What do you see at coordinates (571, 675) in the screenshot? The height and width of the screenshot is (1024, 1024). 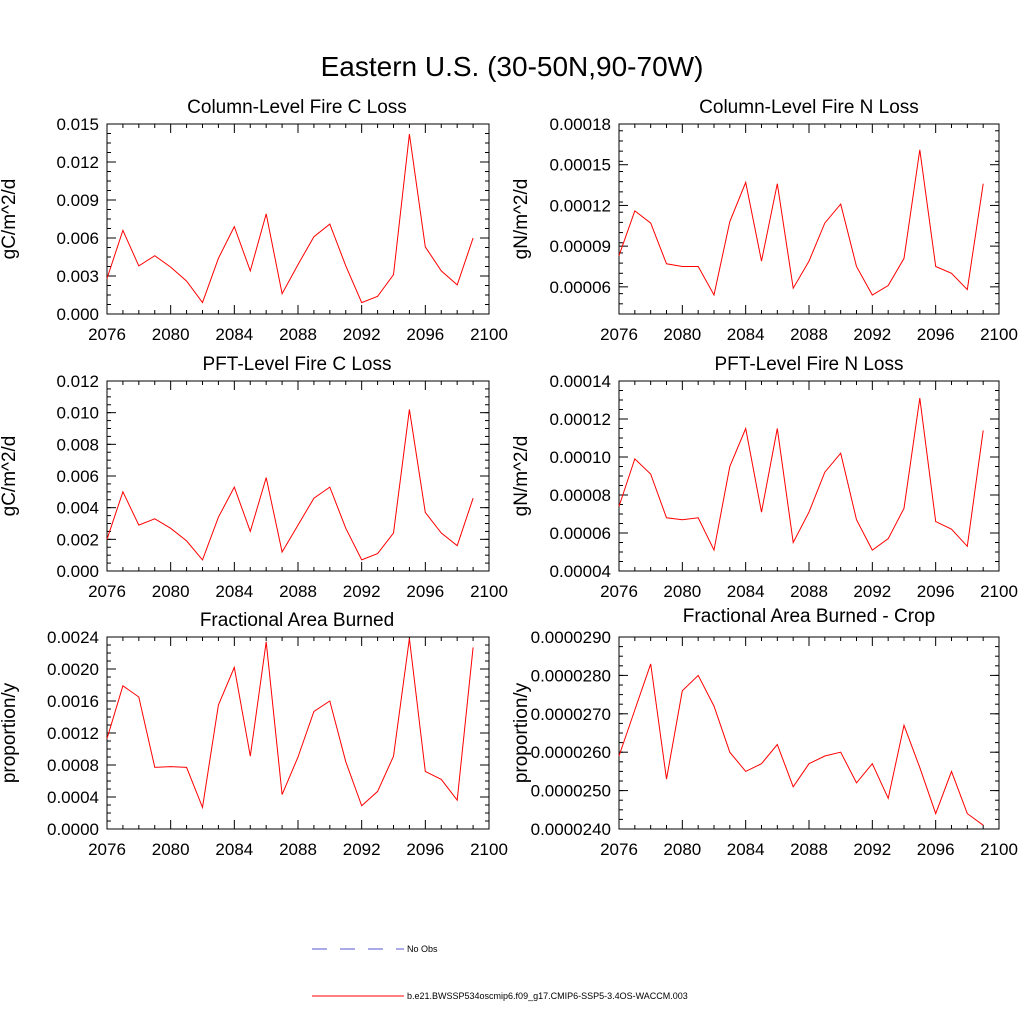 I see `y-tick-label: 0.0000280` at bounding box center [571, 675].